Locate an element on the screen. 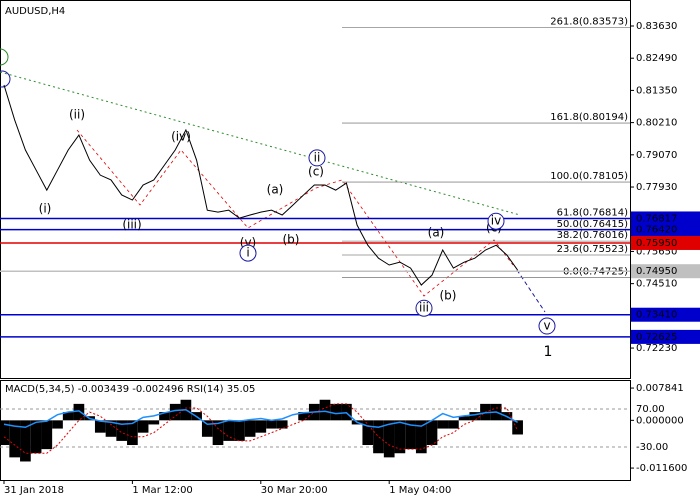  wave-label: i is located at coordinates (247, 253).